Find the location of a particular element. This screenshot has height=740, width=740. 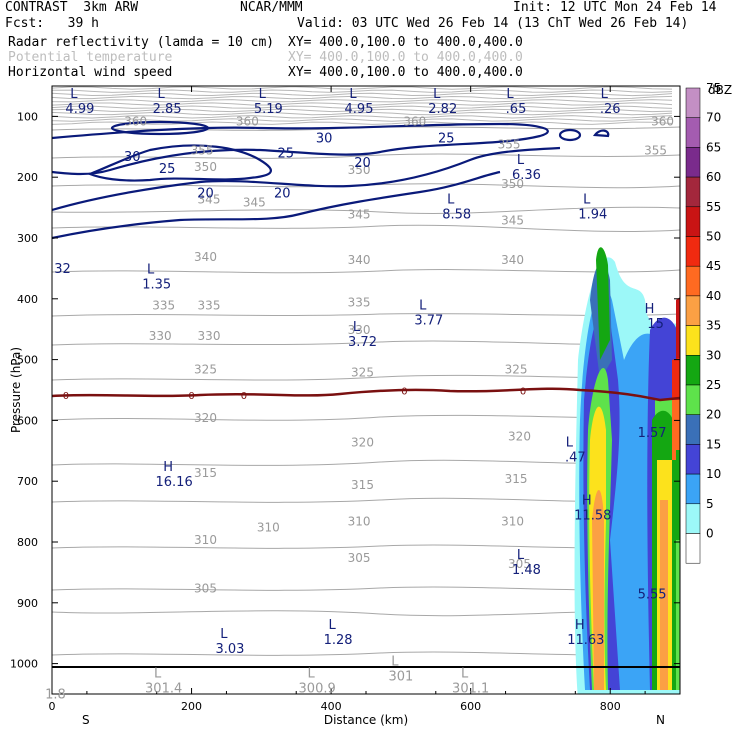

extremum-value: 1.48 is located at coordinates (526, 570).